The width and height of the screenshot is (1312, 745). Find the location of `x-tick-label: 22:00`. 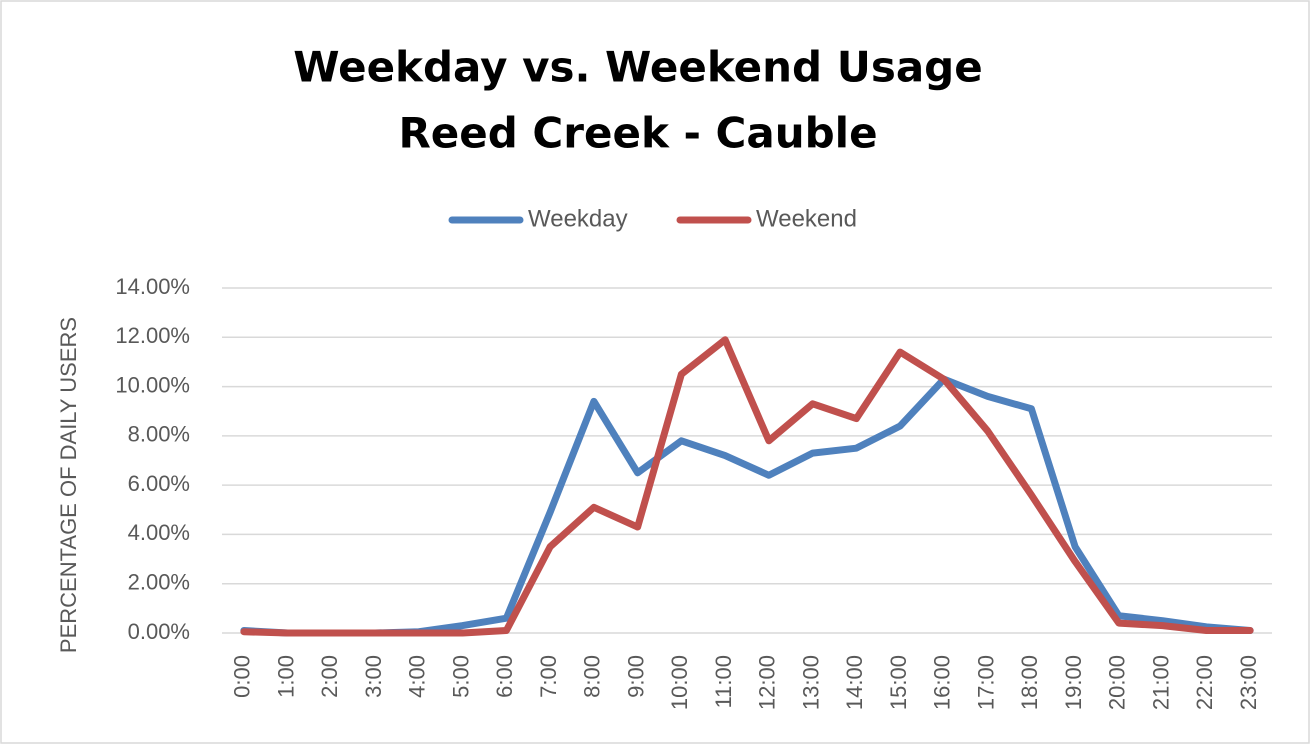

x-tick-label: 22:00 is located at coordinates (1204, 682).